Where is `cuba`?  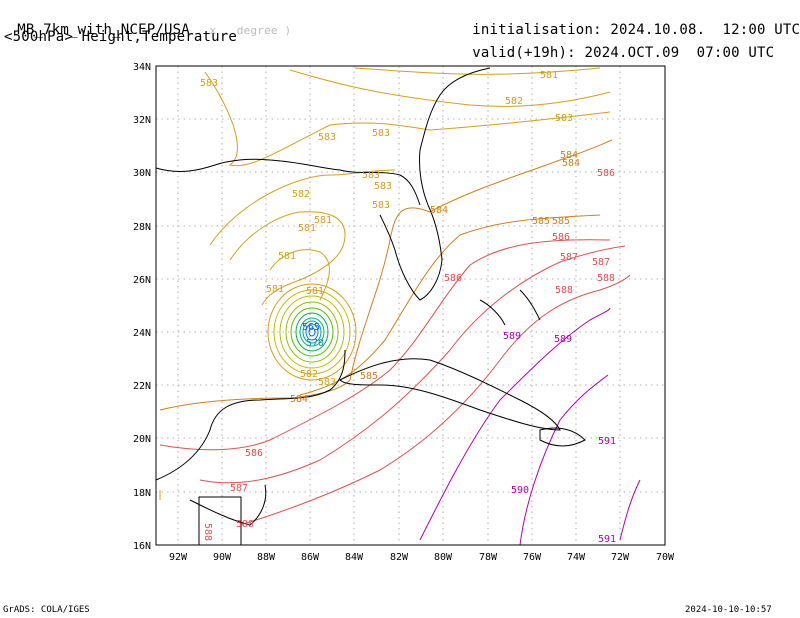 cuba is located at coordinates (450, 394).